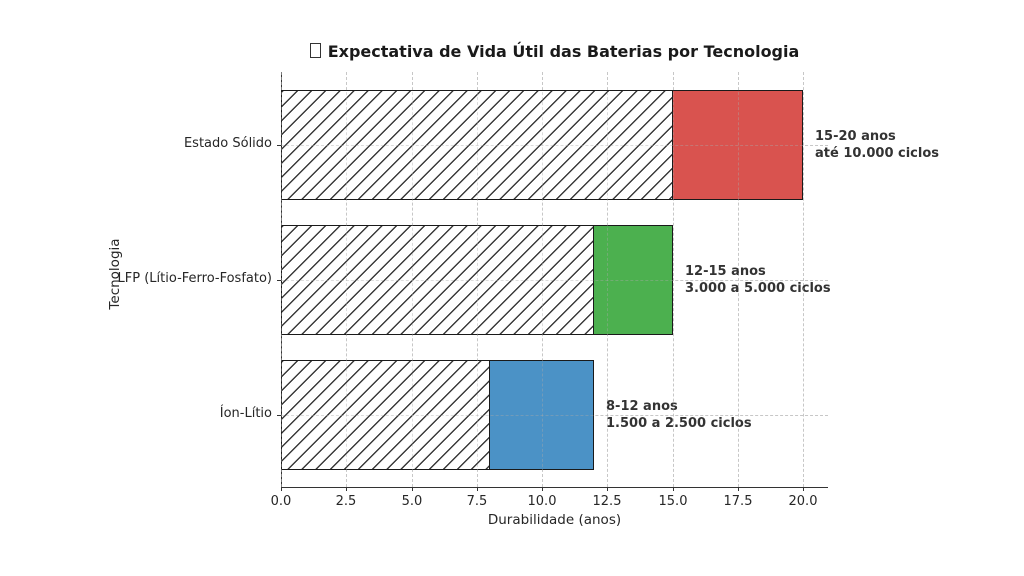 The height and width of the screenshot is (576, 1024). What do you see at coordinates (412, 501) in the screenshot?
I see `x-tick-label: 5.0` at bounding box center [412, 501].